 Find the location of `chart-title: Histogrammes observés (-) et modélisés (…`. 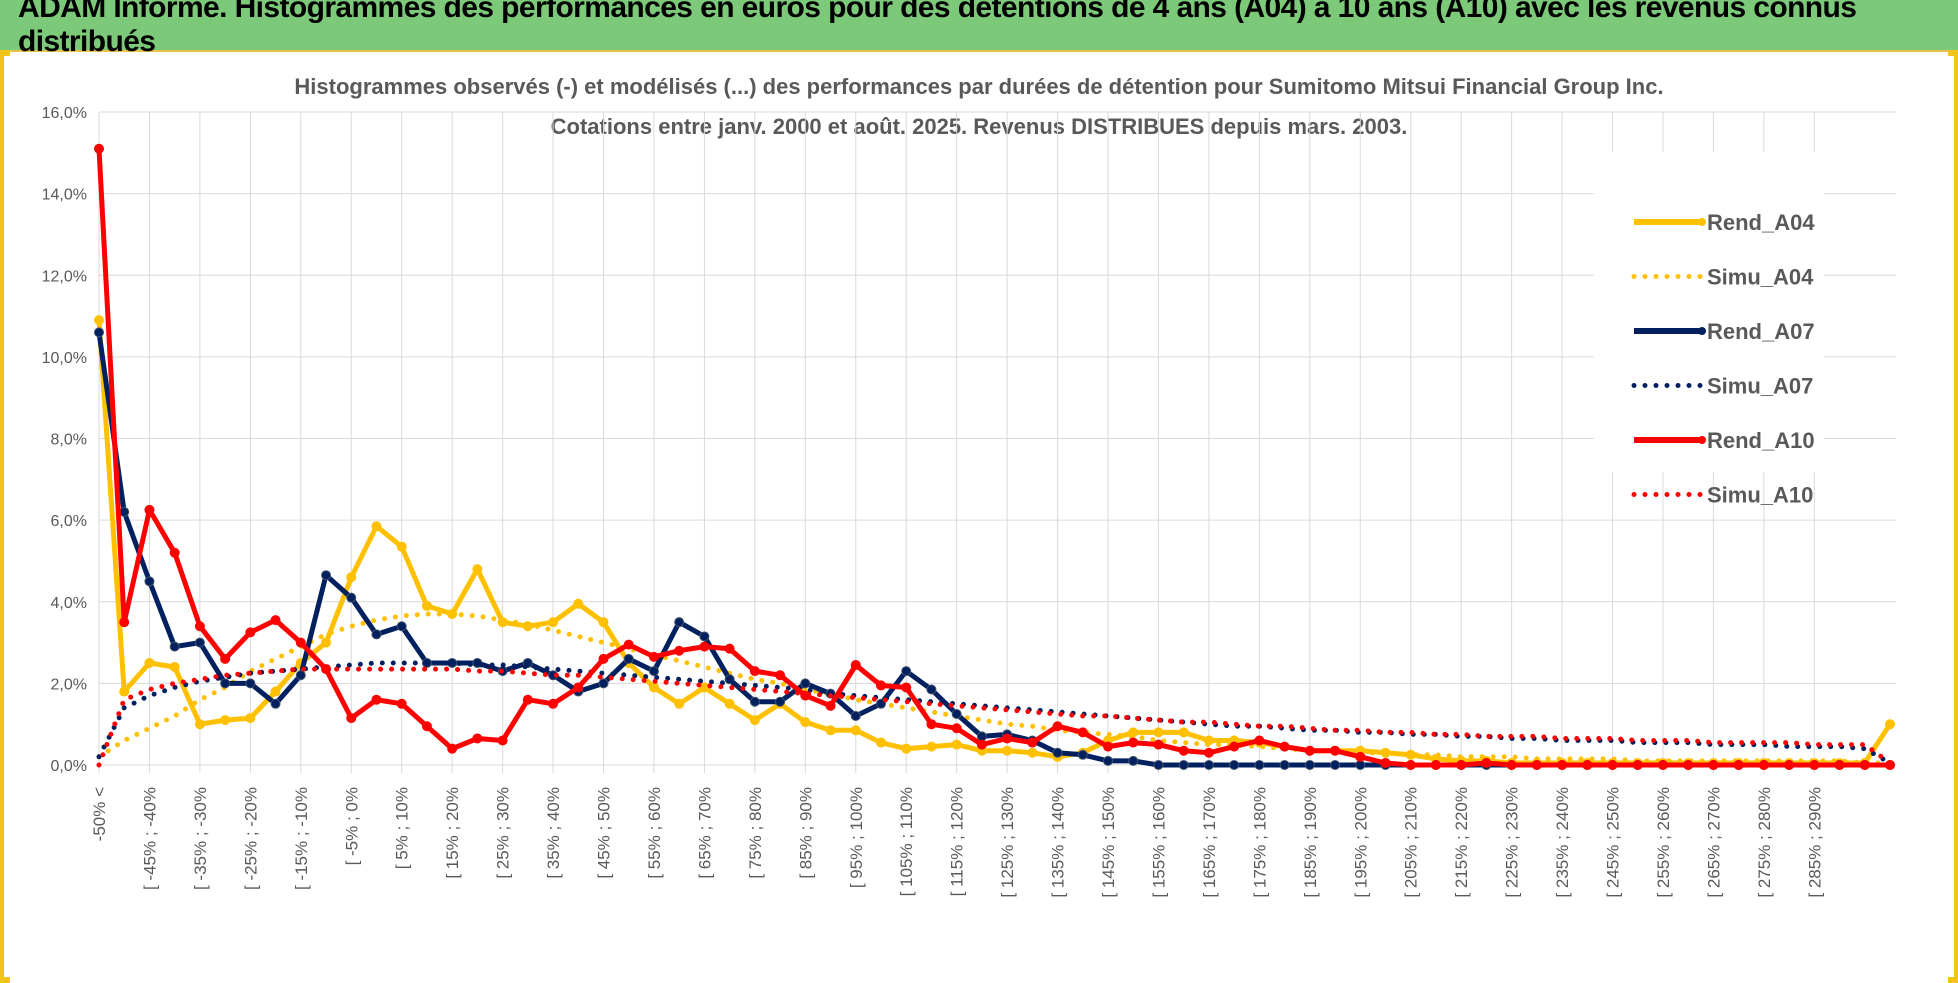

chart-title: Histogrammes observés (-) et modélisés (… is located at coordinates (978, 86).